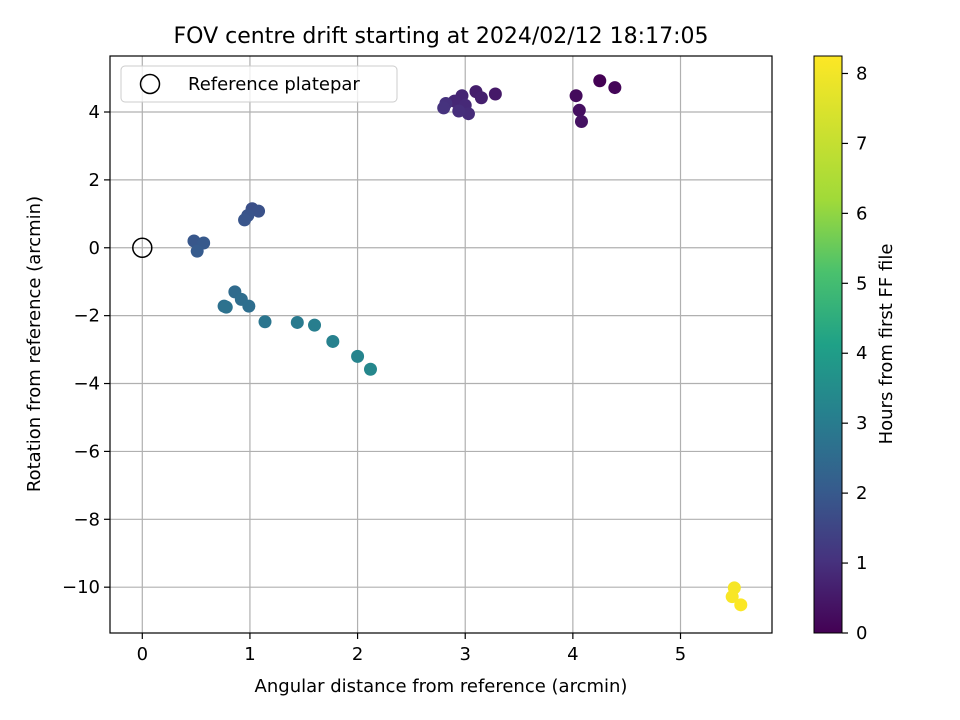 The width and height of the screenshot is (960, 720). I want to click on x-tick-label: 2, so click(357, 654).